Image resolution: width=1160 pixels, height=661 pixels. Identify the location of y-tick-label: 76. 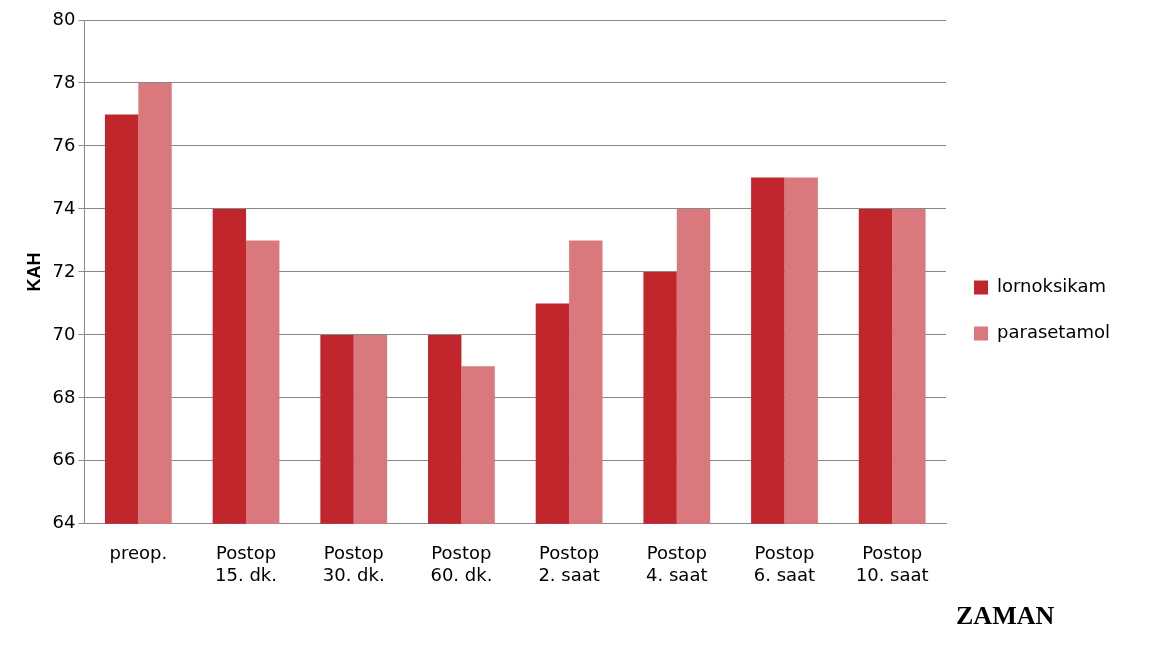
(64, 144).